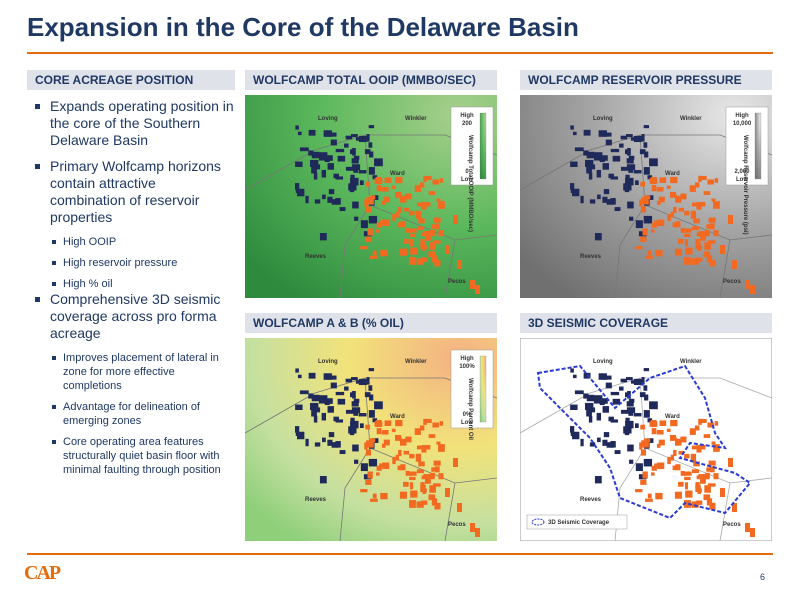  What do you see at coordinates (450, 268) in the screenshot?
I see `county-line` at bounding box center [450, 268].